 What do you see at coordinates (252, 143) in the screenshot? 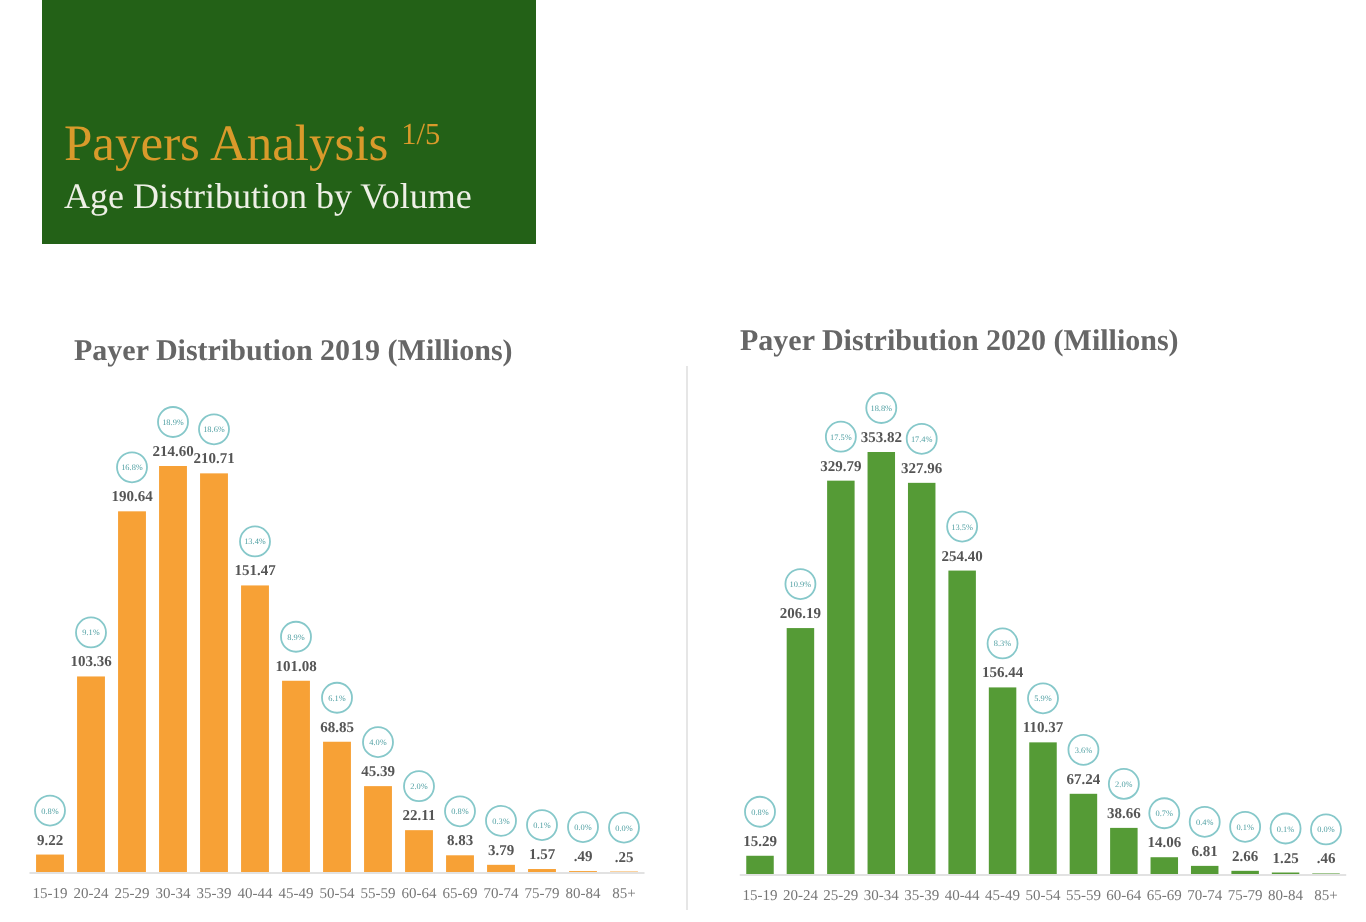
I see `text: Payers Analysis $^{1/5}$` at bounding box center [252, 143].